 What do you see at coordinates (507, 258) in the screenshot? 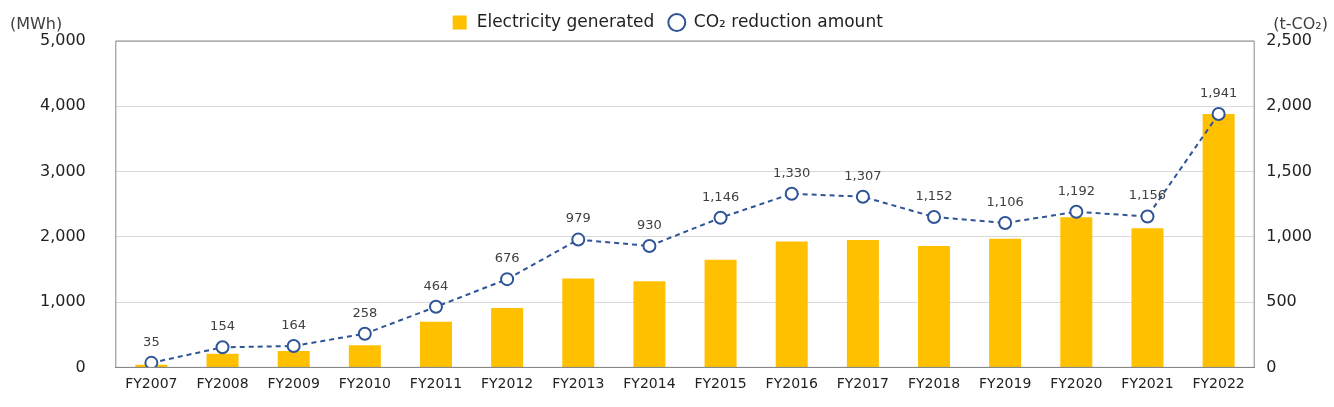
I see `data-label: 676` at bounding box center [507, 258].